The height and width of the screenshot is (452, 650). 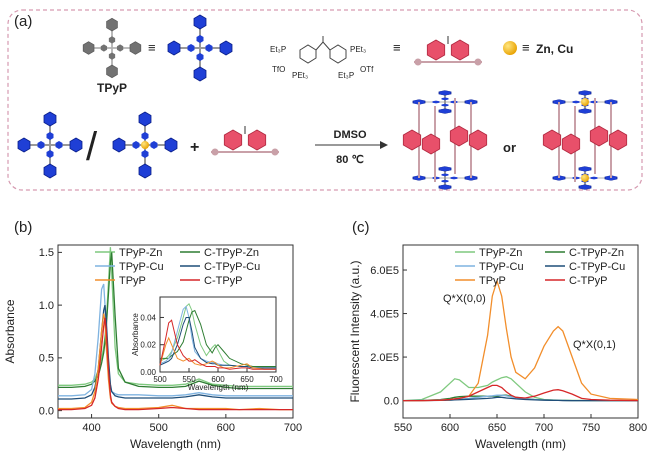 I want to click on y-tick-label: 0.04, so click(x=148, y=317).